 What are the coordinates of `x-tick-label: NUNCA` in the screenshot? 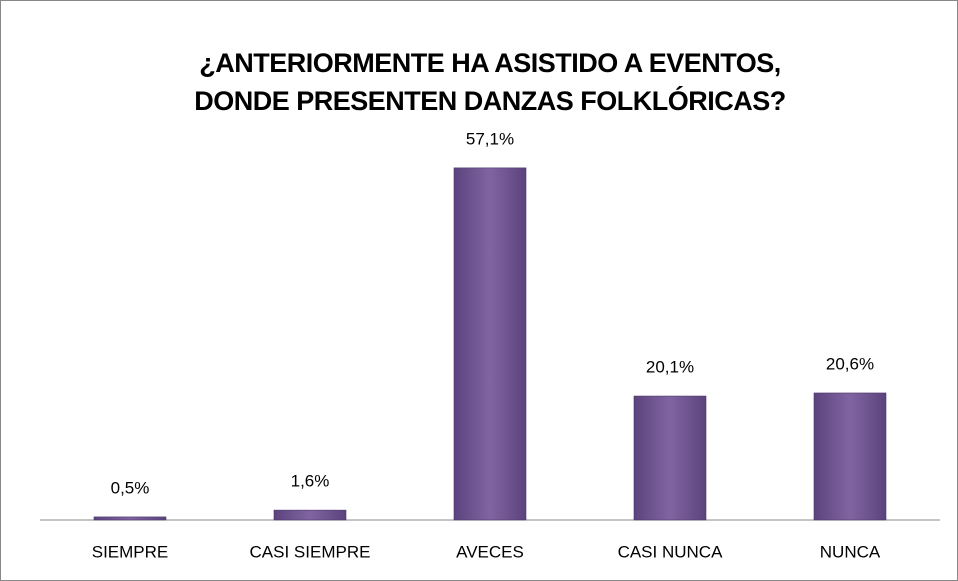 It's located at (850, 551).